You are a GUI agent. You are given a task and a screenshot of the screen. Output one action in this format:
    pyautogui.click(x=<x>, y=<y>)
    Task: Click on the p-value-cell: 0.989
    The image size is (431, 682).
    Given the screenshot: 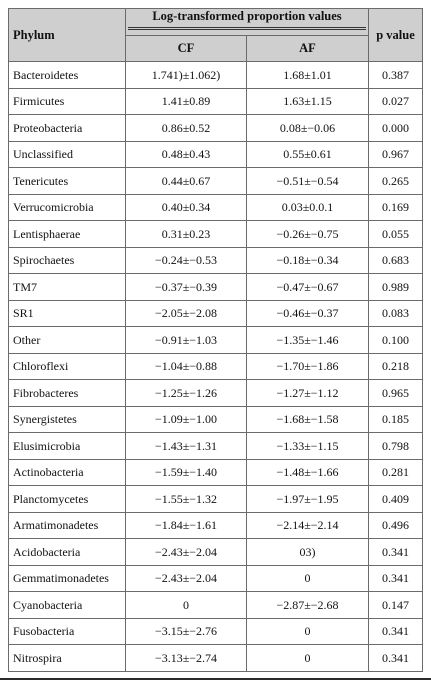 What is the action you would take?
    pyautogui.click(x=395, y=287)
    